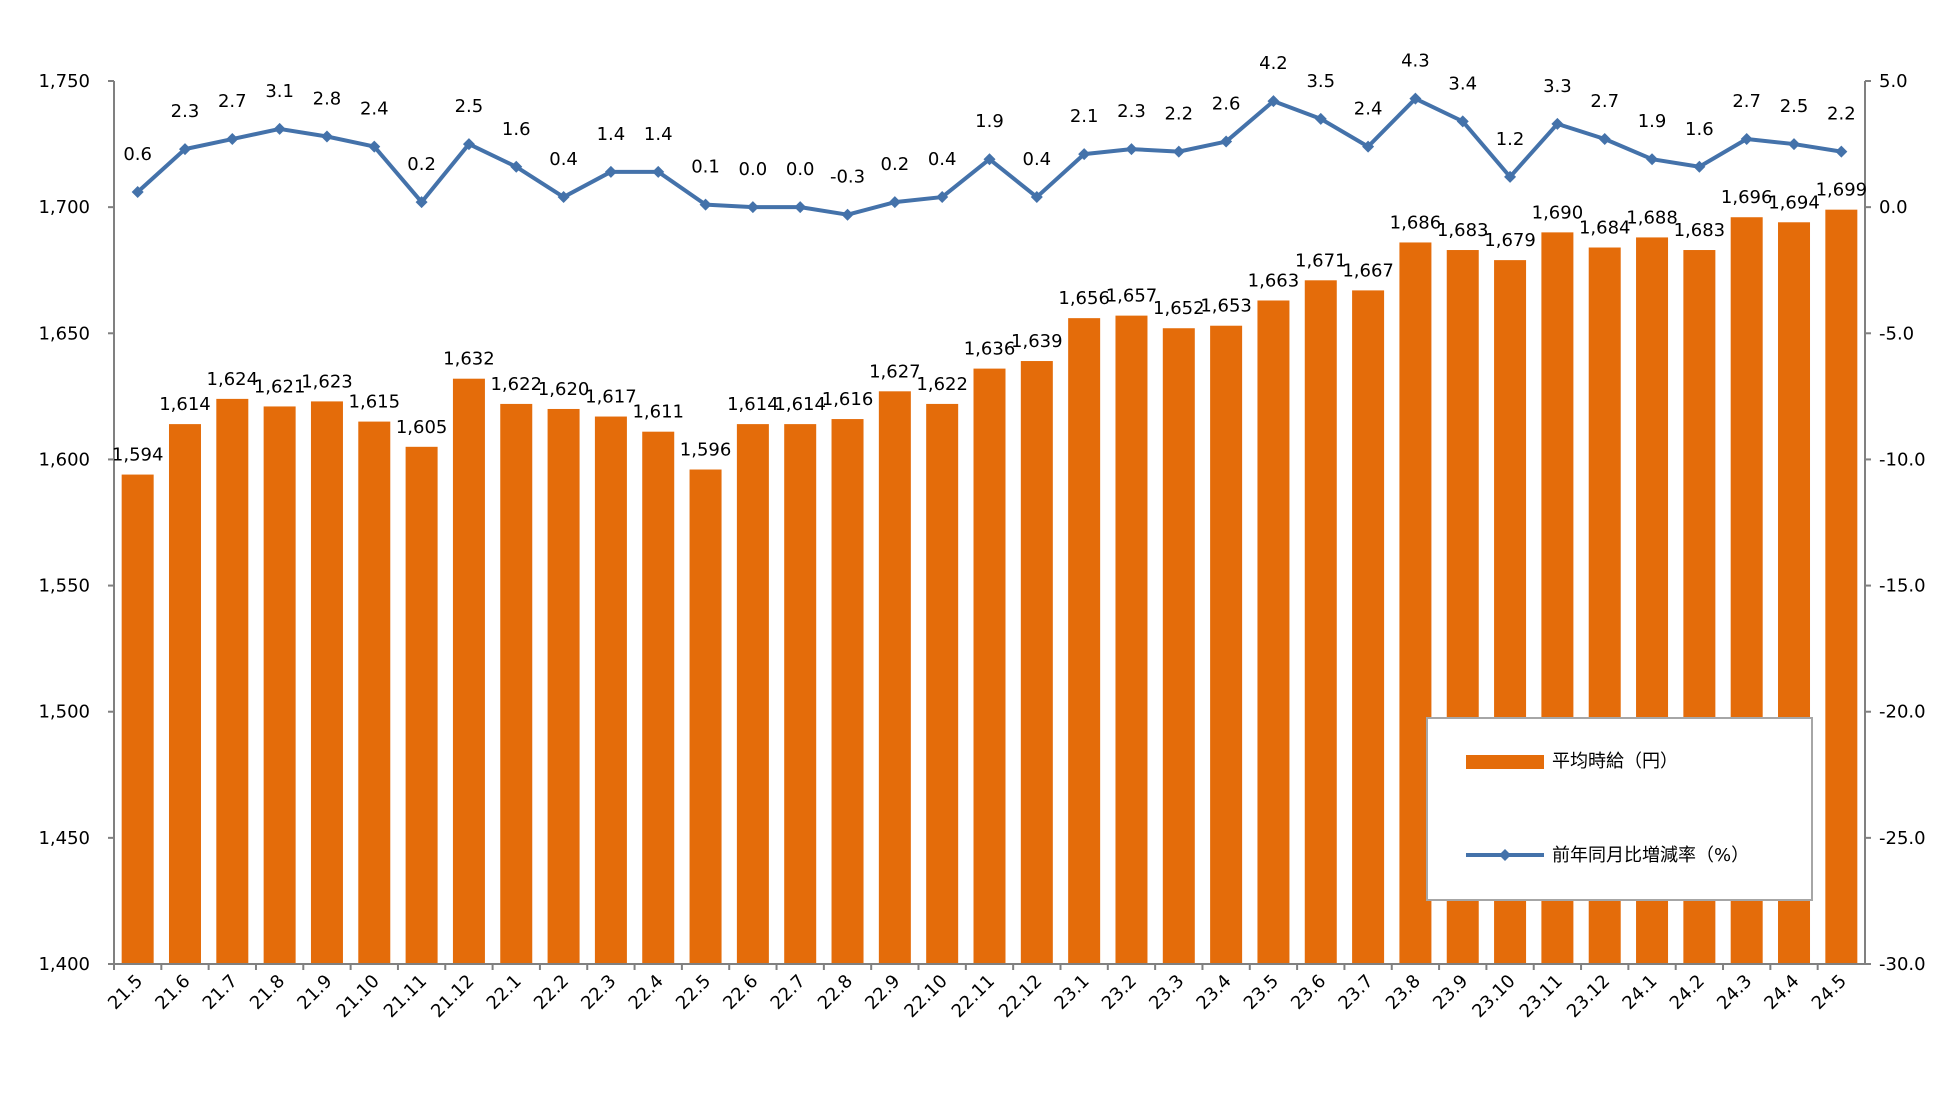 The width and height of the screenshot is (1950, 1101). I want to click on bar-data-label: 1,596, so click(706, 450).